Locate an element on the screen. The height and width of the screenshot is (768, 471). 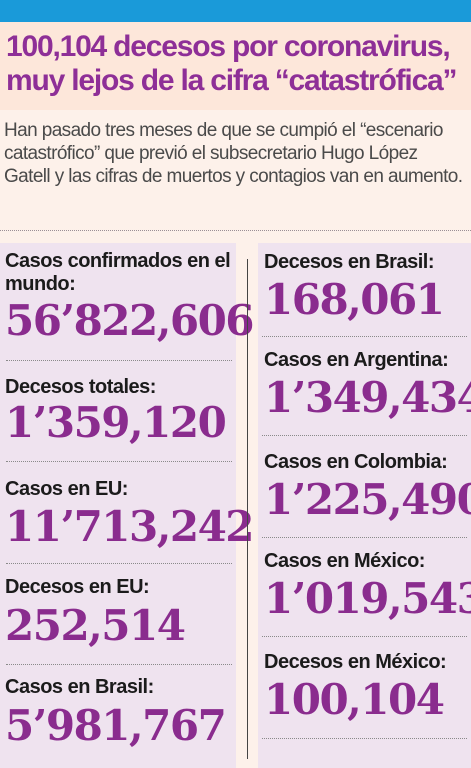
stat-value: 100,104 is located at coordinates (354, 699).